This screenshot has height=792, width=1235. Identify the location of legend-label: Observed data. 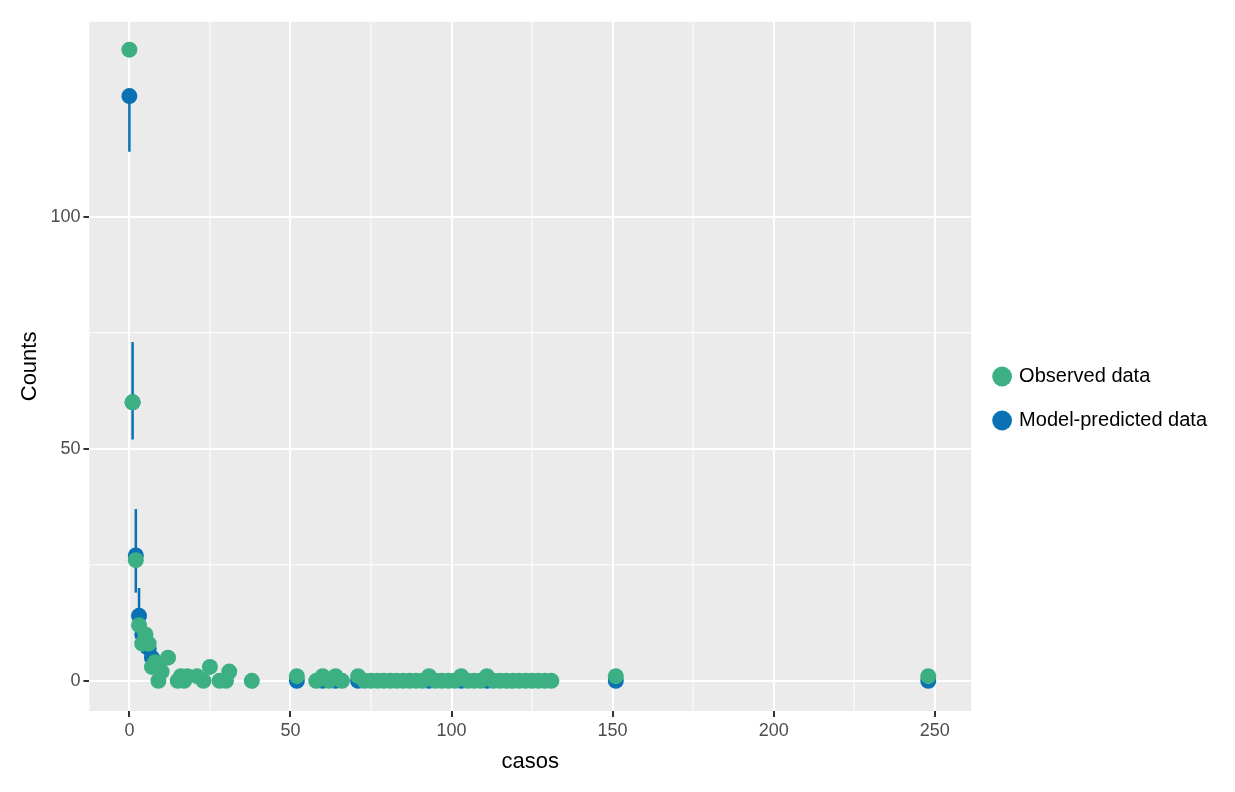
(1085, 375).